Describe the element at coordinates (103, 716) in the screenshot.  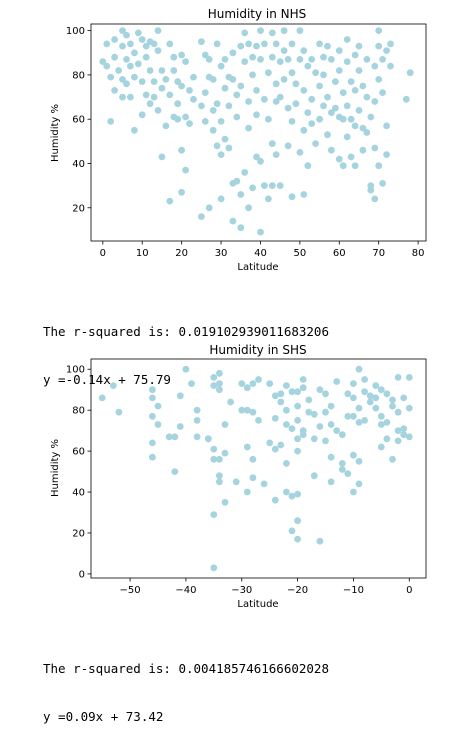
I see `regression-equation: y =0.09x + 73.42` at that location.